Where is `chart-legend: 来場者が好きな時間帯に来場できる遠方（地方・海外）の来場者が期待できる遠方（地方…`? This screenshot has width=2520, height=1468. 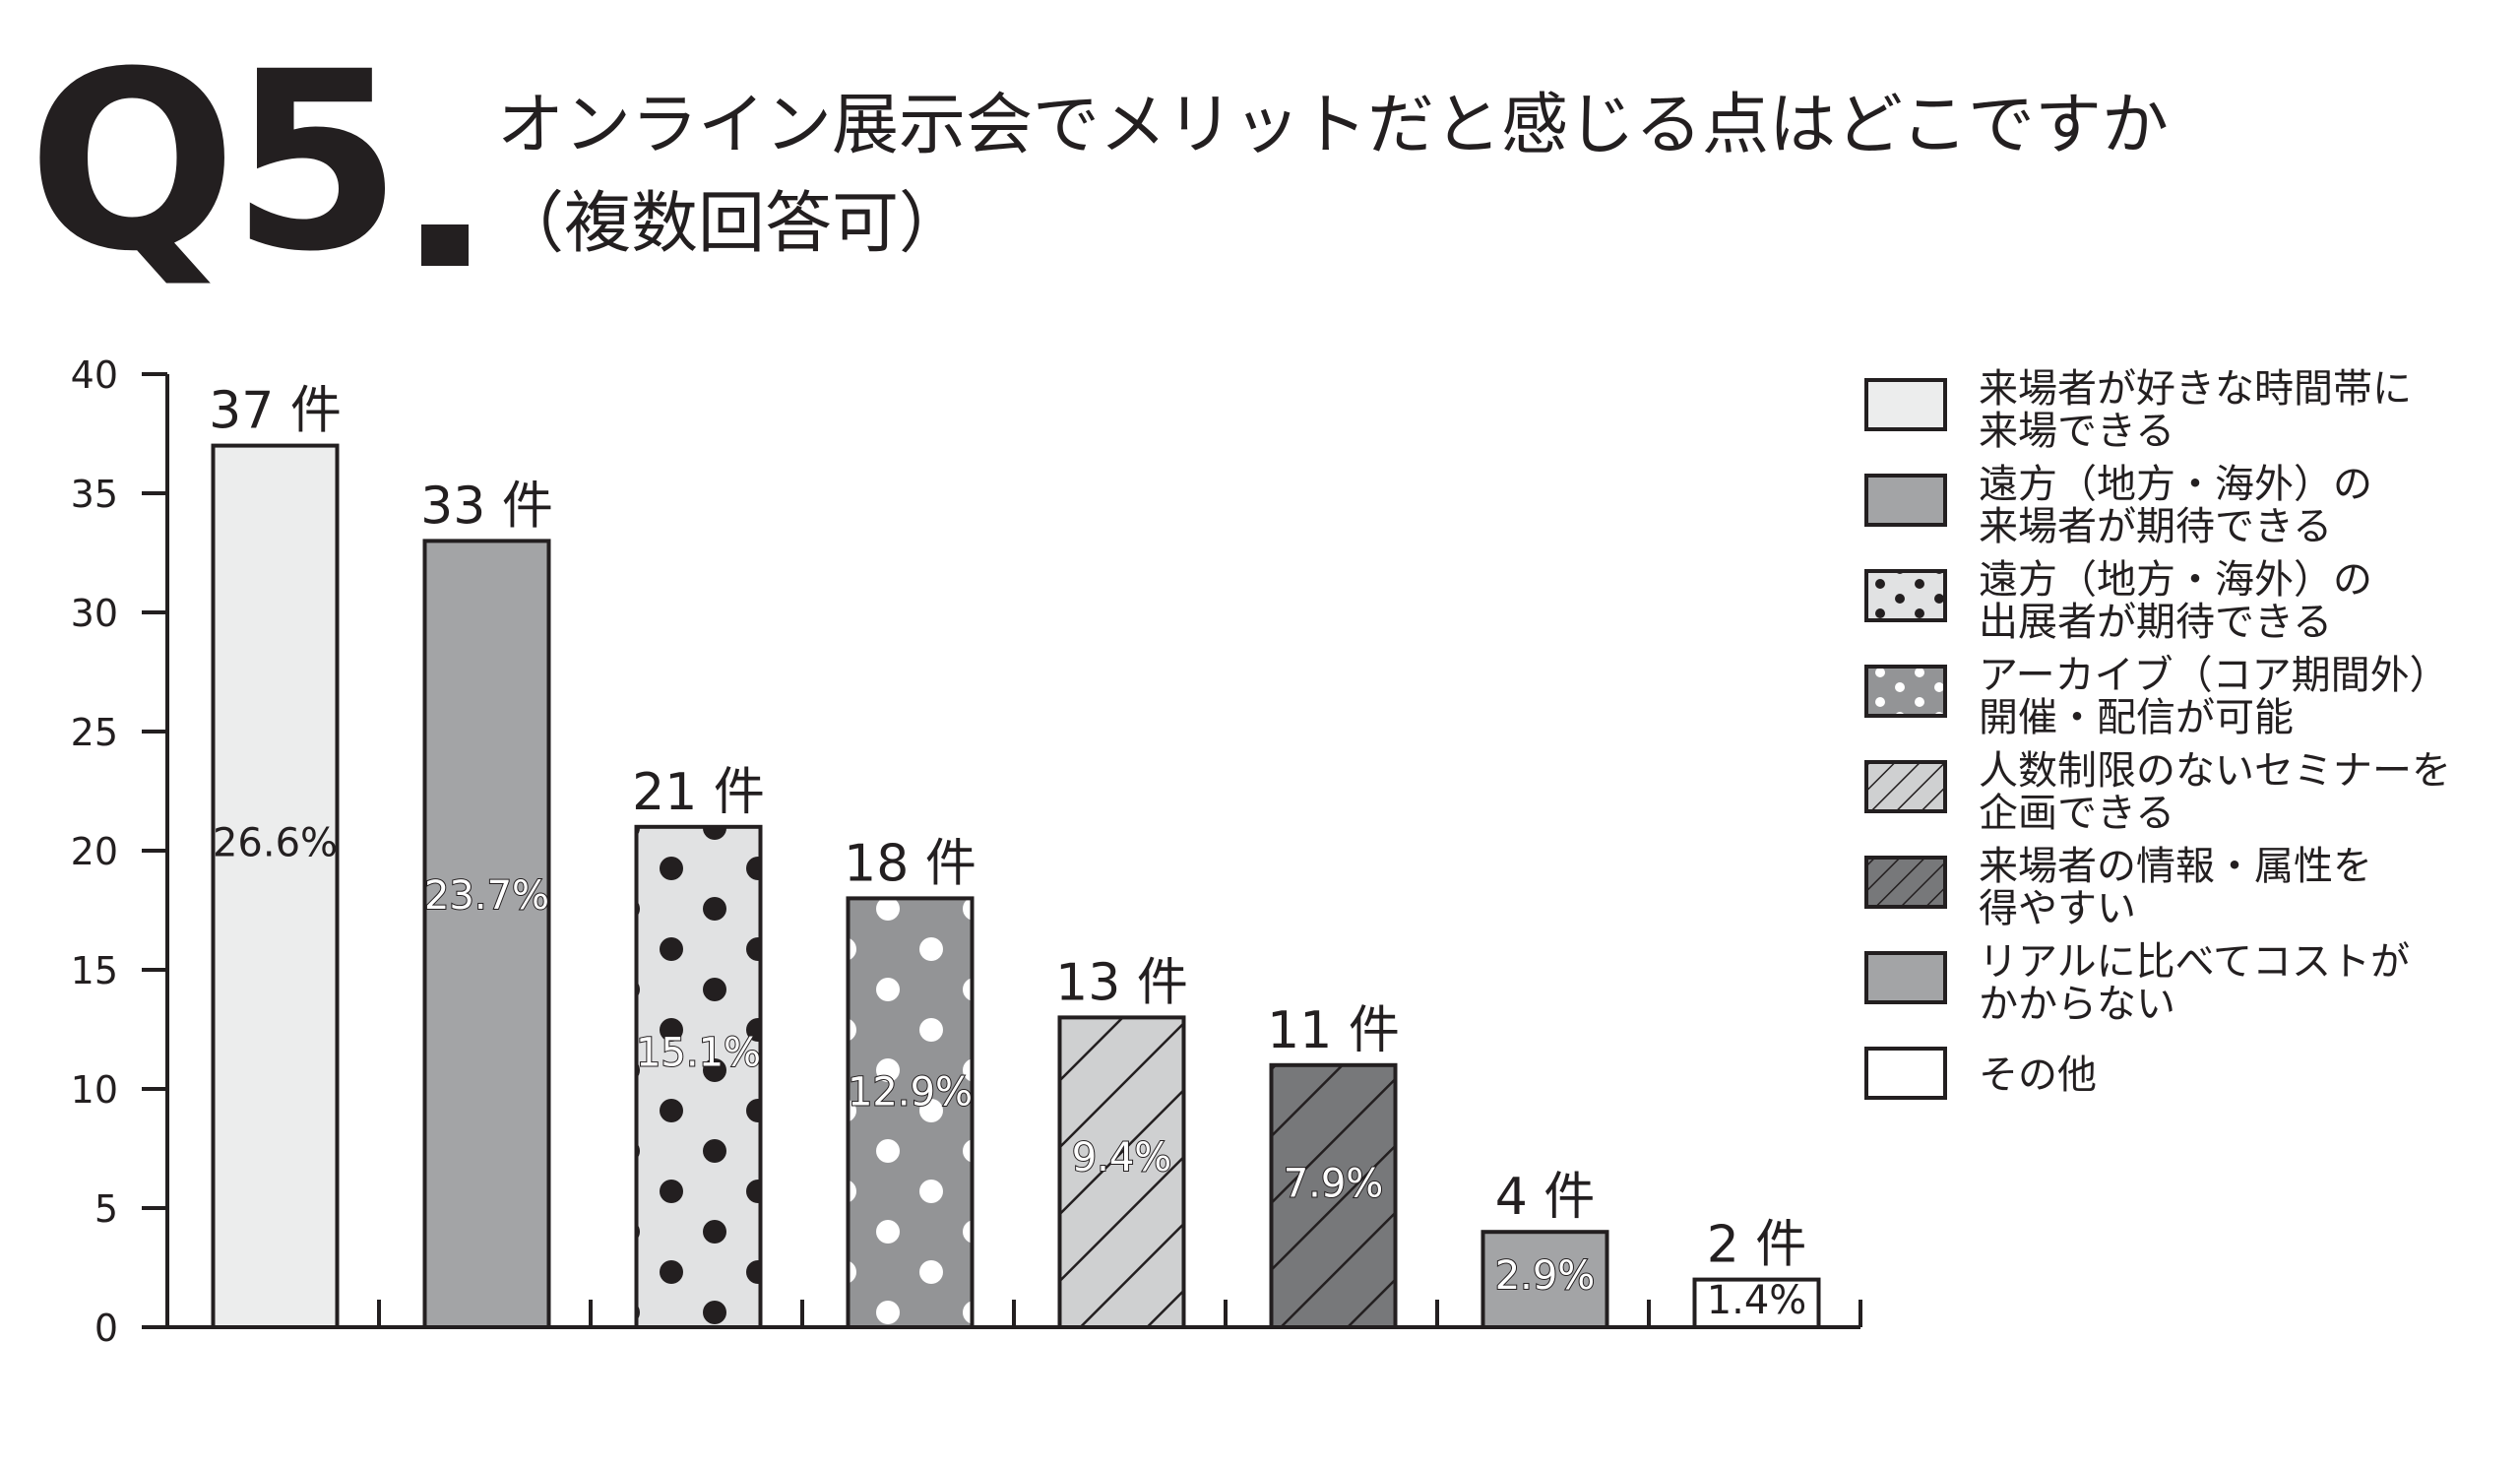 chart-legend: 来場者が好きな時間帯に来場できる遠方（地方・海外）の来場者が期待できる遠方（地方… is located at coordinates (2157, 733).